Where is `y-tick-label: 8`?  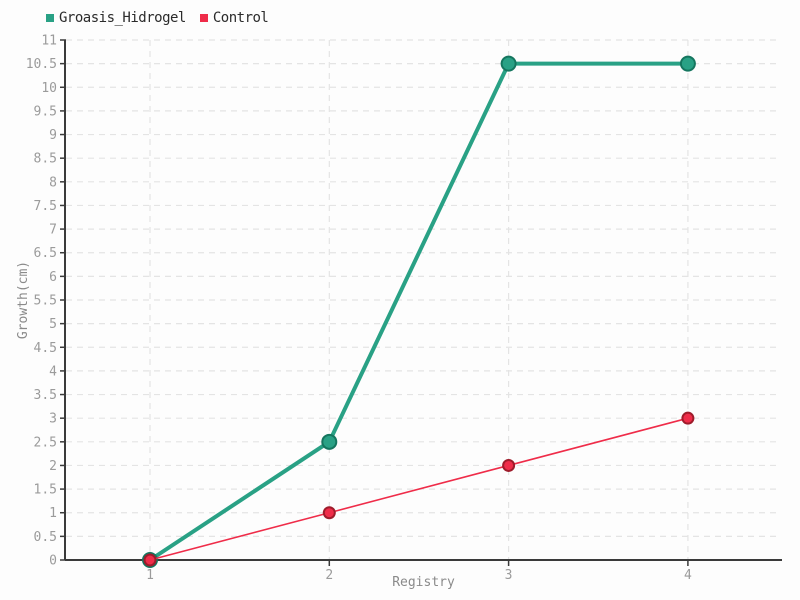
y-tick-label: 8 is located at coordinates (53, 182).